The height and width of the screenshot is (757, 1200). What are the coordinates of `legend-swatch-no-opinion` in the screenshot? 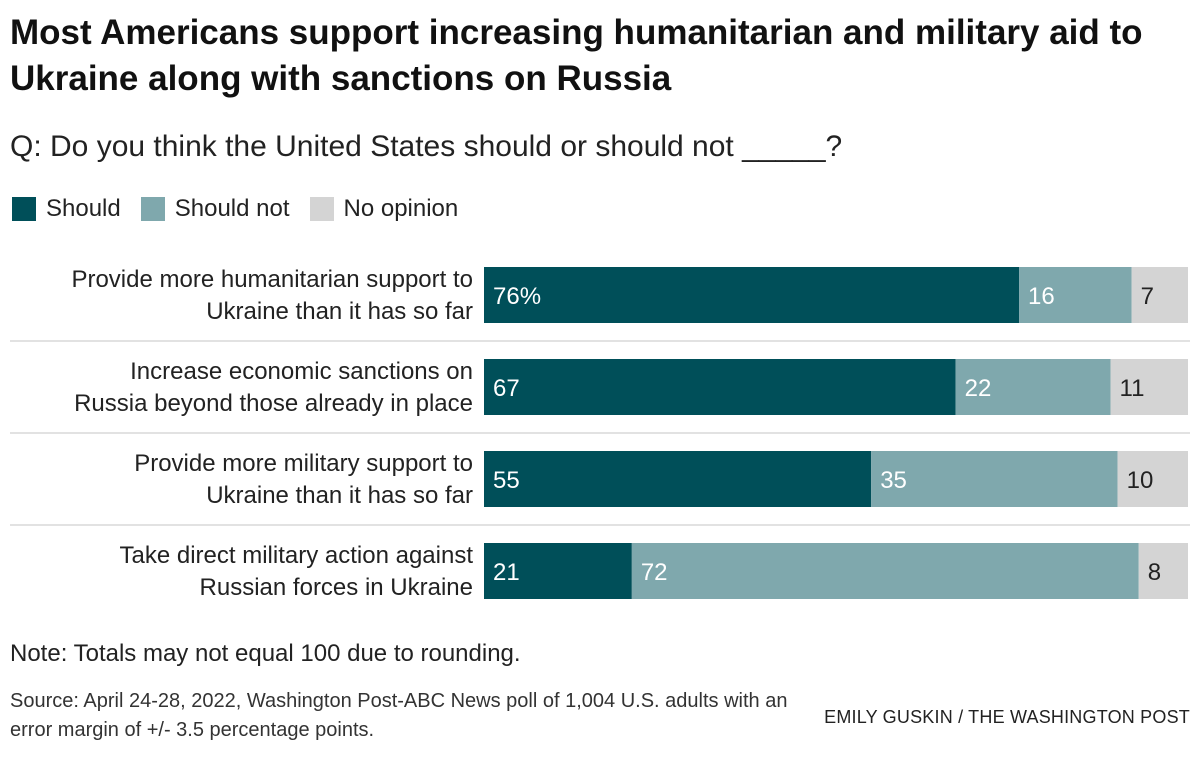 It's located at (321, 209).